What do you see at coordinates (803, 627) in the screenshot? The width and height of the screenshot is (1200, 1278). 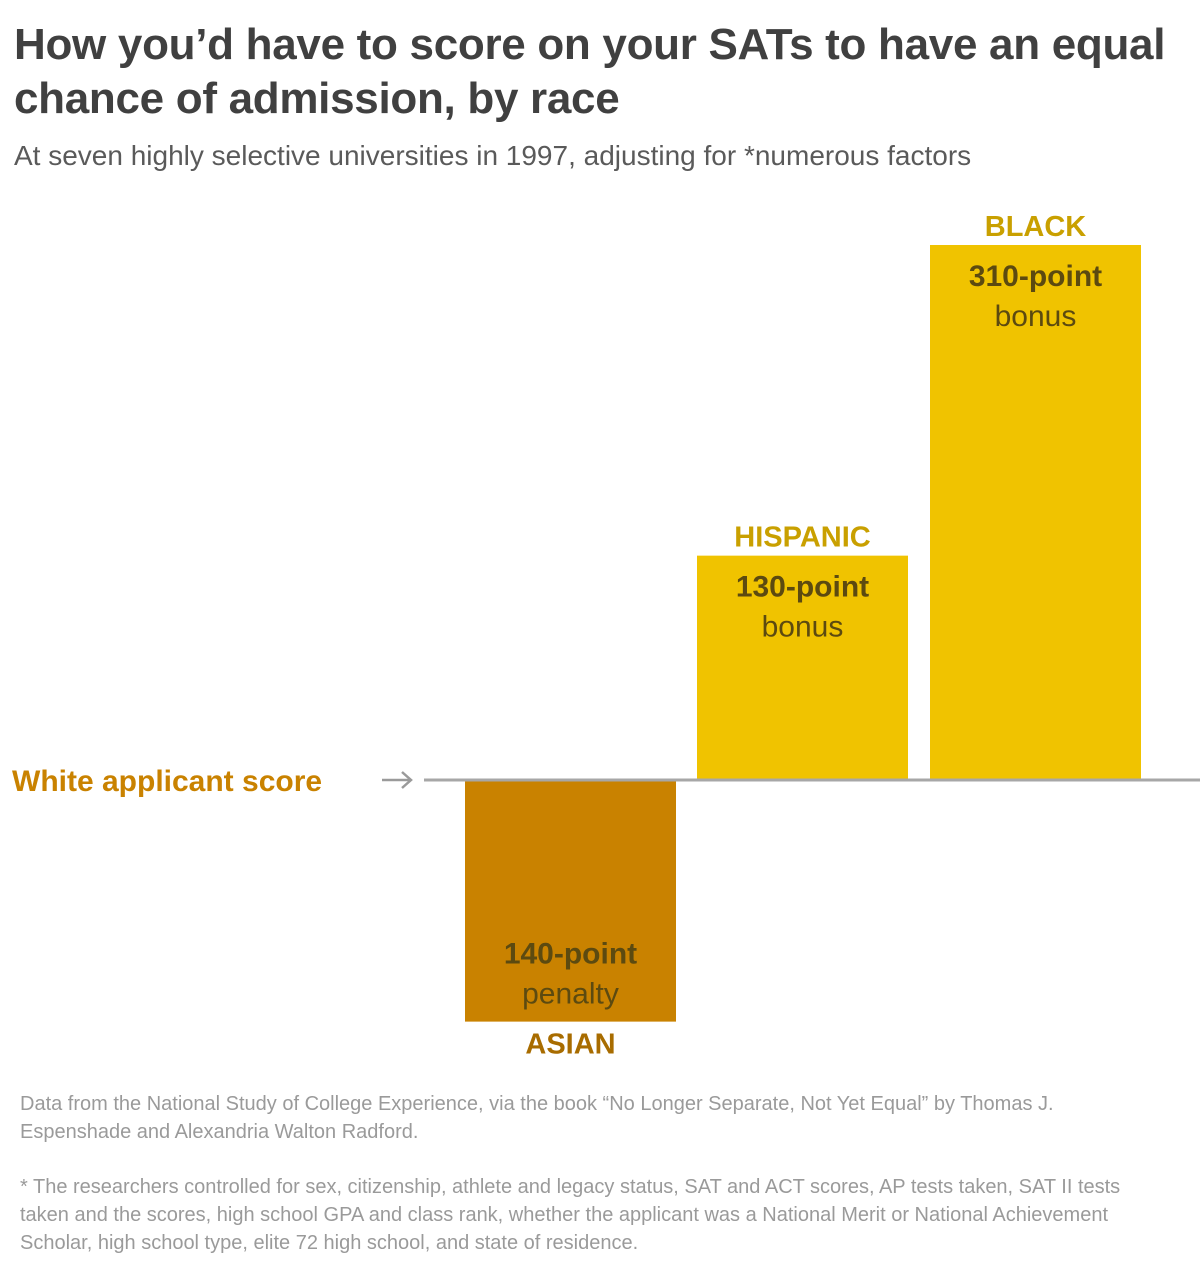 I see `value-kind-hispanic: bonus` at bounding box center [803, 627].